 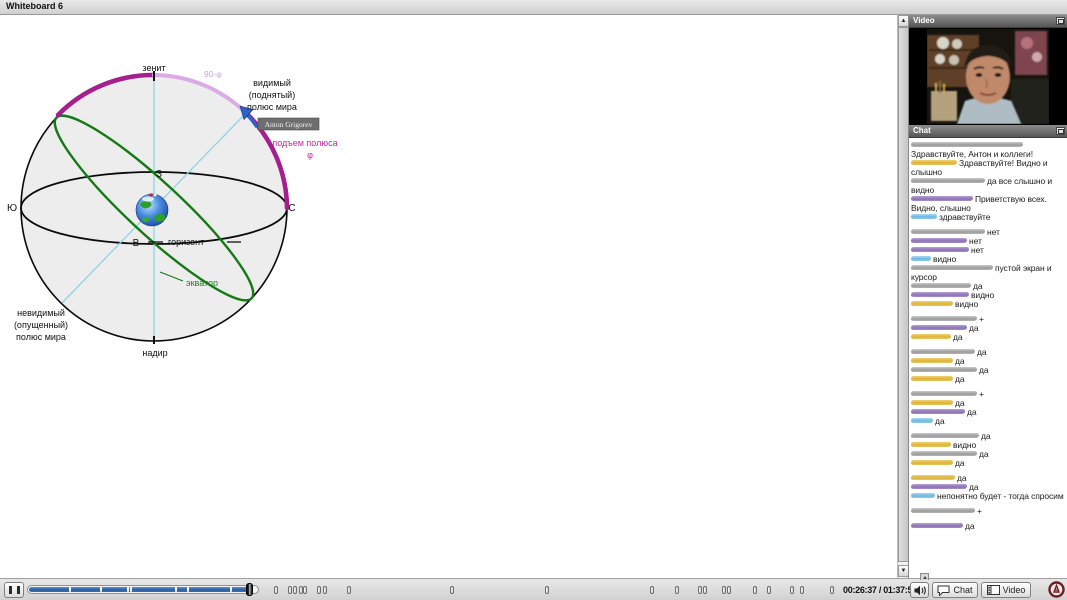 I want to click on timeline-thumb, so click(x=249, y=589).